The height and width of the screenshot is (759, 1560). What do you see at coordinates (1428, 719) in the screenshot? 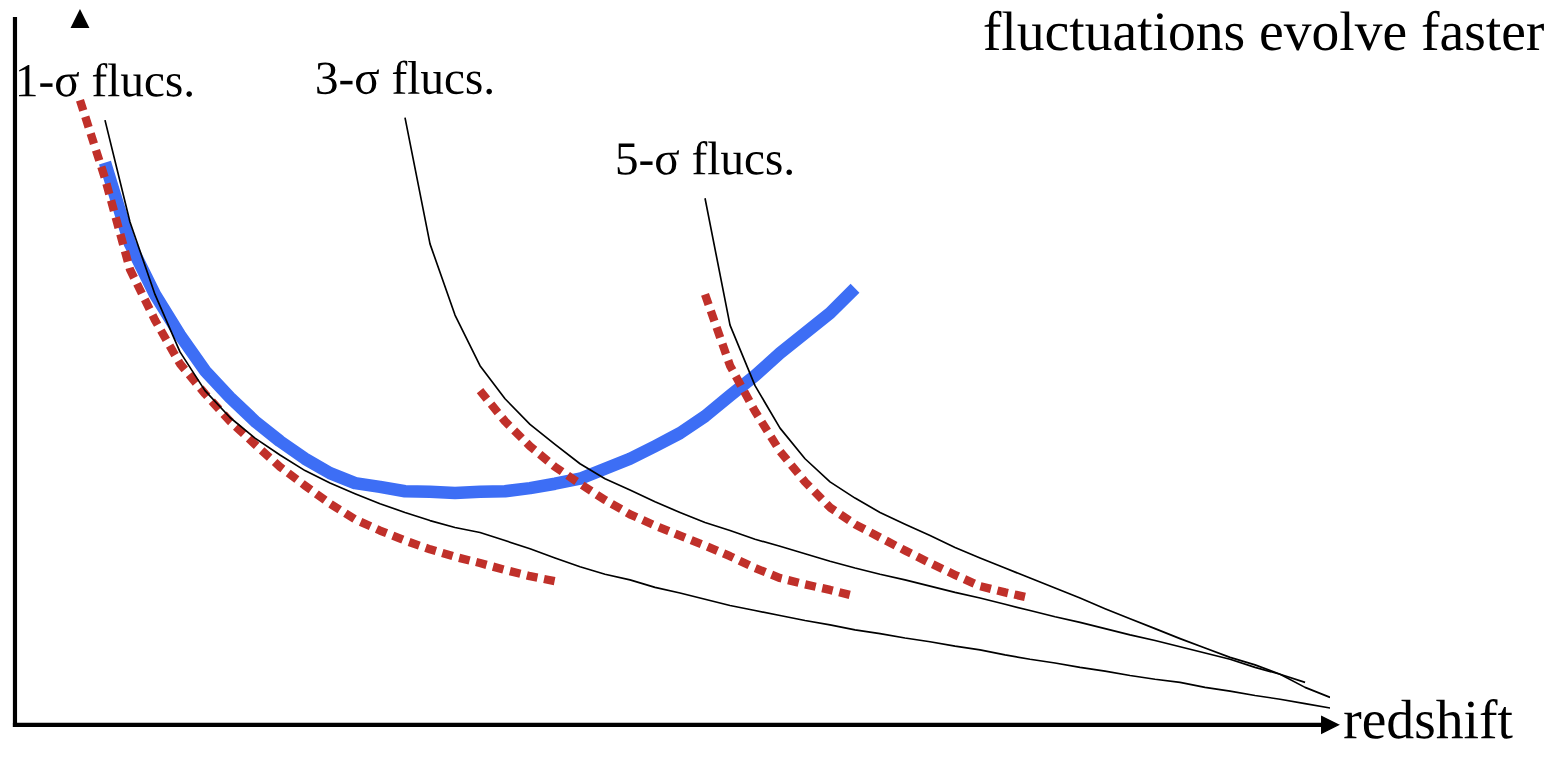
I see `x-axis-title: redshift` at bounding box center [1428, 719].